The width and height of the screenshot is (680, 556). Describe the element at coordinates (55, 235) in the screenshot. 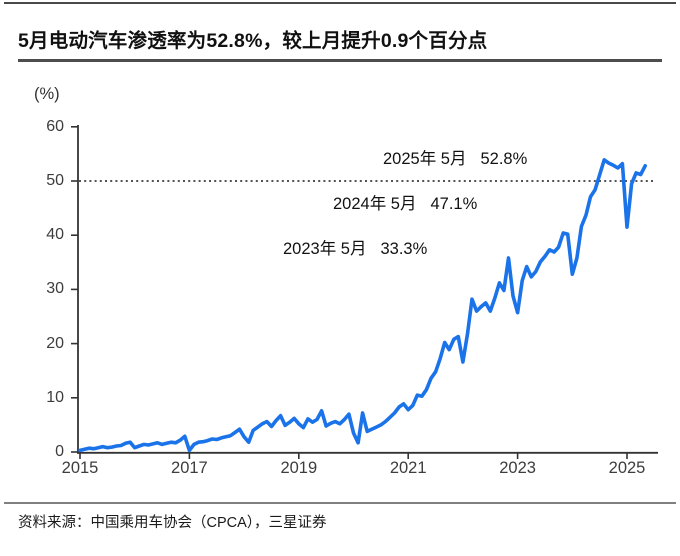

I see `y-tick-label: 40` at that location.